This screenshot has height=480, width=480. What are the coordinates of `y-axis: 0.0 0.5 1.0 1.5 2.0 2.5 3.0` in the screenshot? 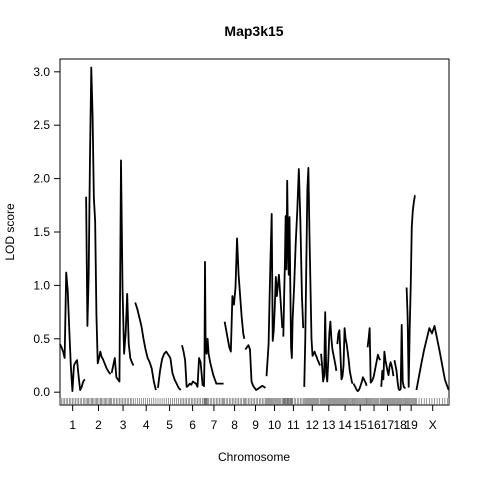 It's located at (46, 232).